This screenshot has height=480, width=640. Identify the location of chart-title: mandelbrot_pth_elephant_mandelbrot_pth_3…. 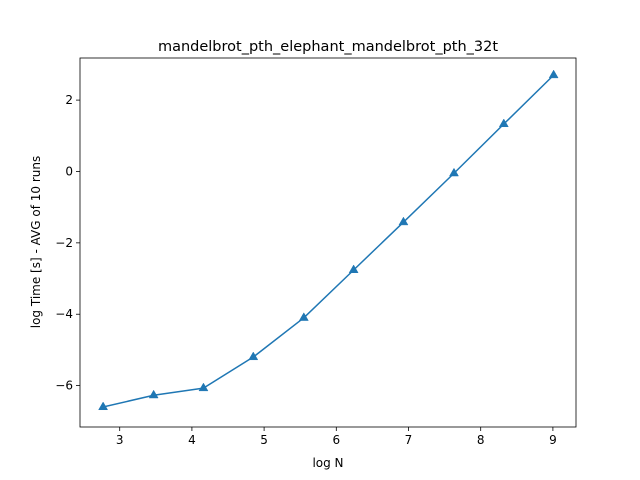
(328, 47).